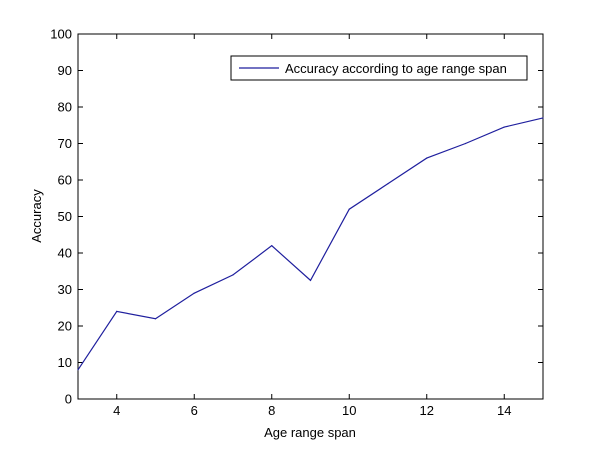  I want to click on legend-label: Accuracy according to age range span, so click(396, 68).